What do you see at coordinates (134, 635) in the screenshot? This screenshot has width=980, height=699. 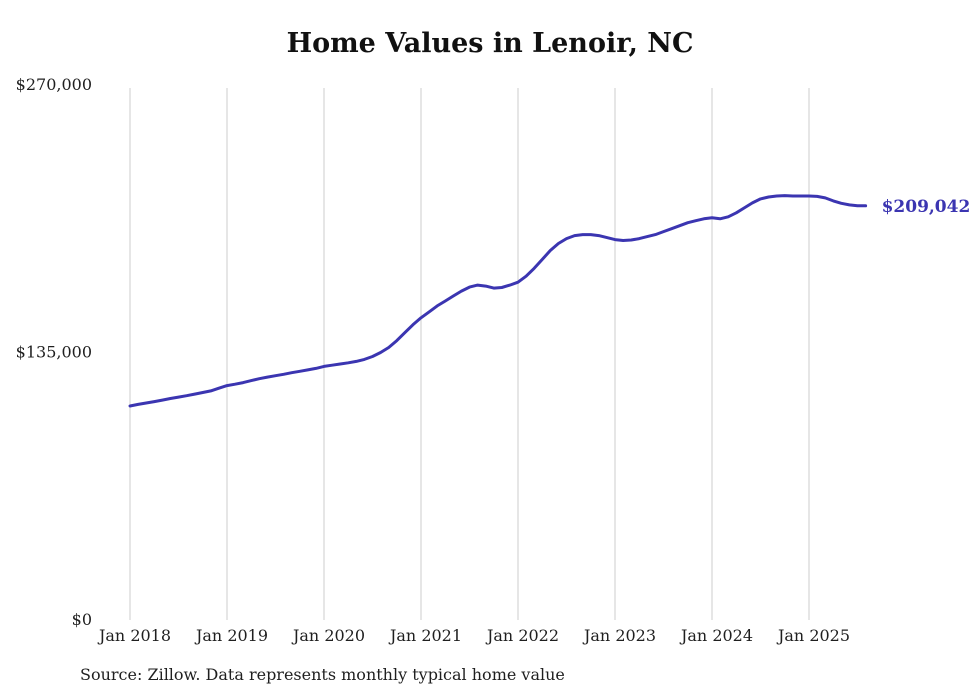 I see `x-tick-label: Jan 2018` at bounding box center [134, 635].